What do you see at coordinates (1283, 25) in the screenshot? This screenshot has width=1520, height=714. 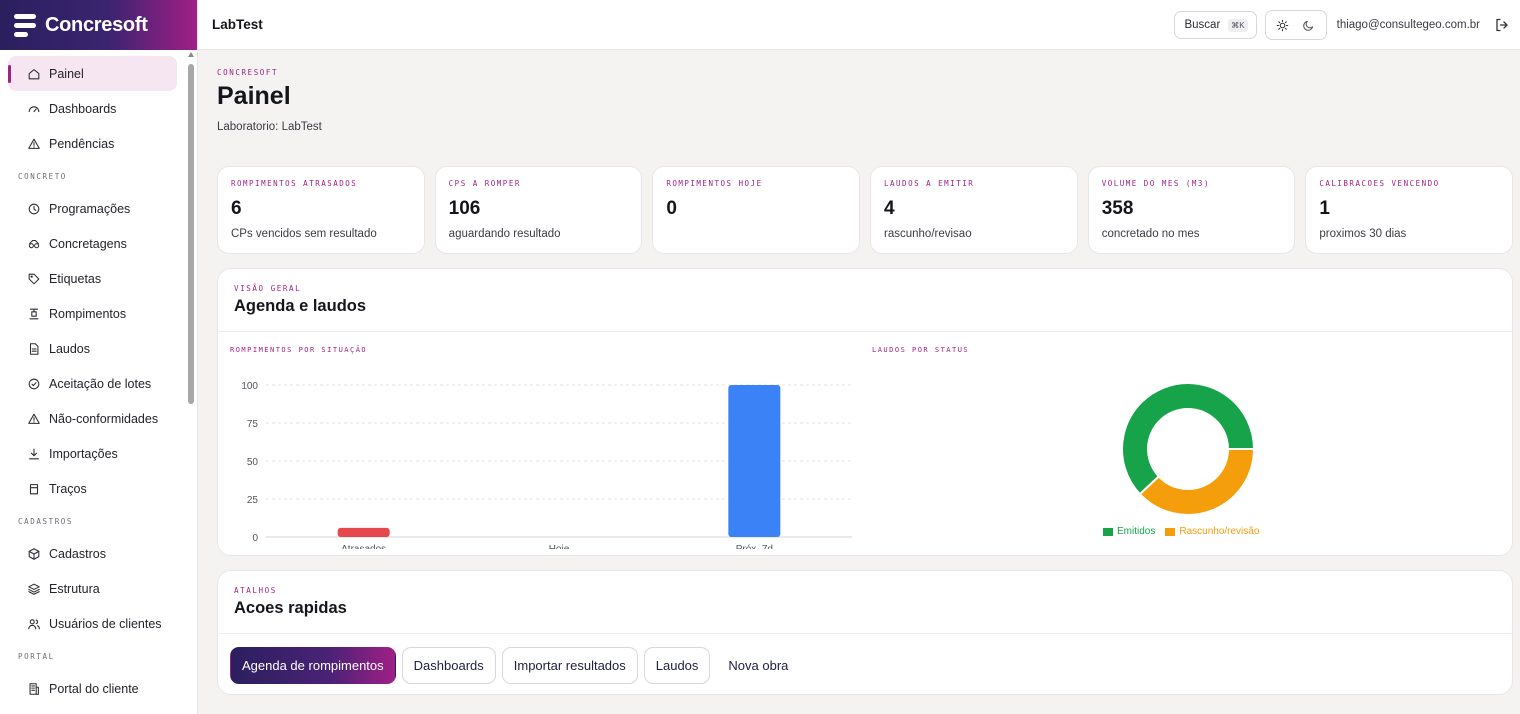 I see `light-theme-button` at bounding box center [1283, 25].